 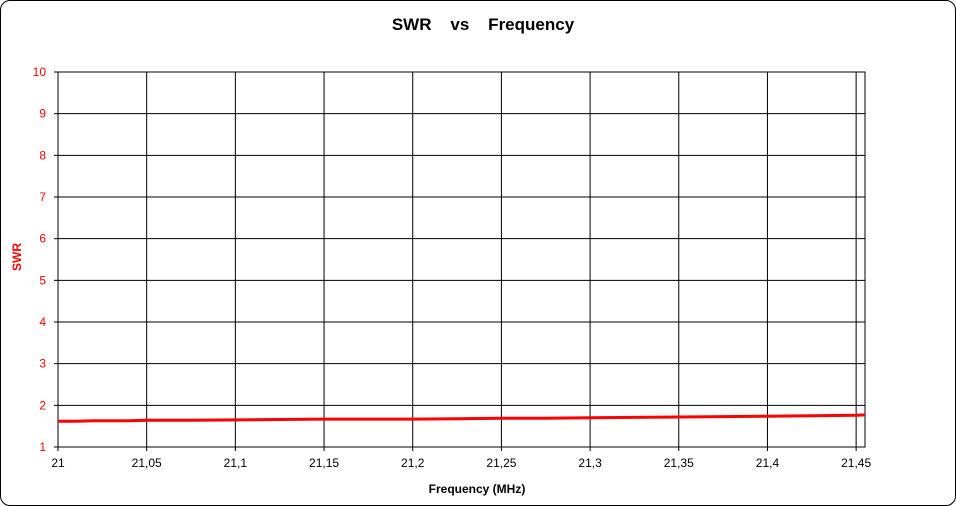 What do you see at coordinates (856, 463) in the screenshot?
I see `x-tick-label: 21,45` at bounding box center [856, 463].